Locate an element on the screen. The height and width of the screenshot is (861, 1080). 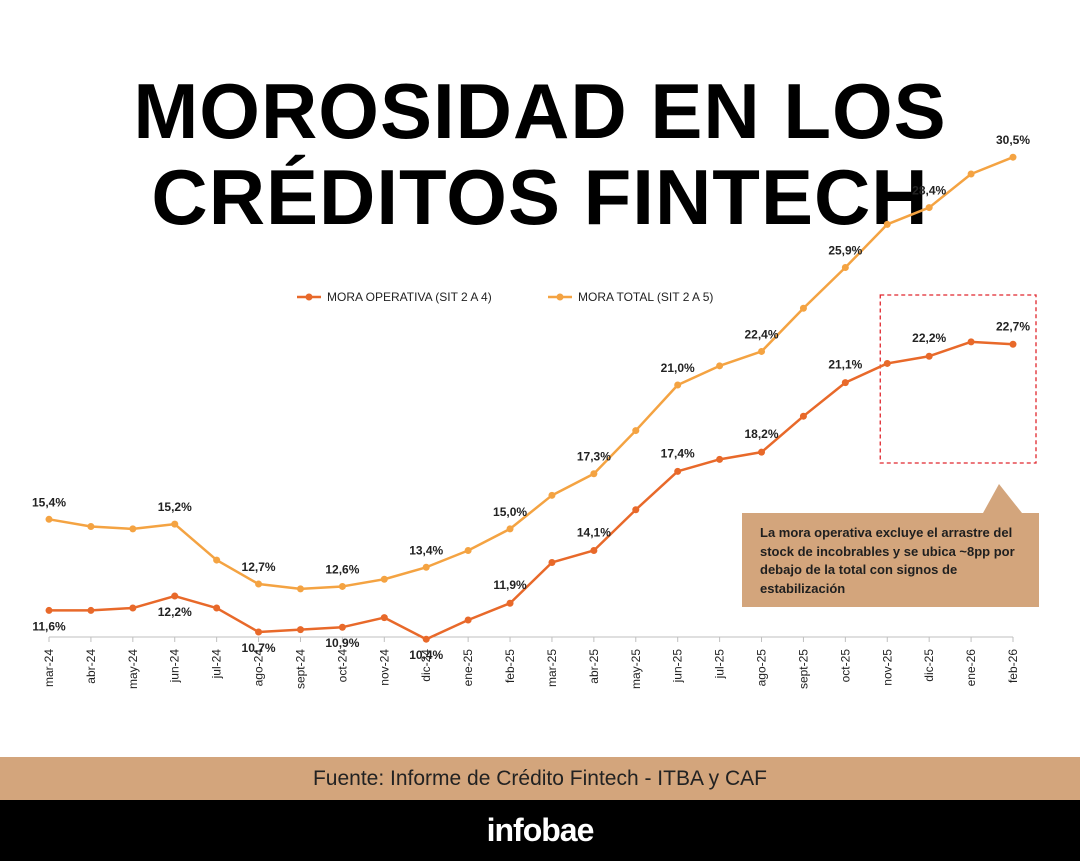
legend-label-total: MORA TOTAL (SIT 2 A 5) is located at coordinates (645, 297).